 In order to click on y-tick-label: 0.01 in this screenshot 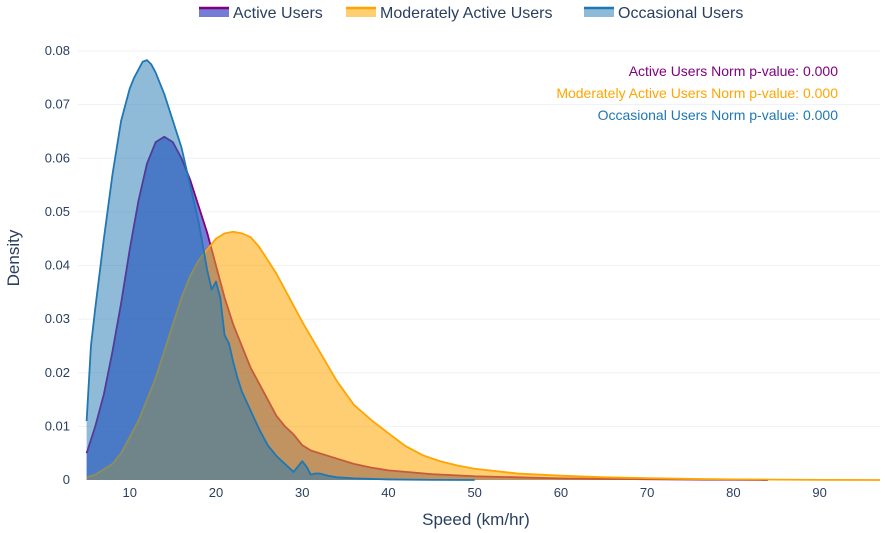, I will do `click(57, 425)`.